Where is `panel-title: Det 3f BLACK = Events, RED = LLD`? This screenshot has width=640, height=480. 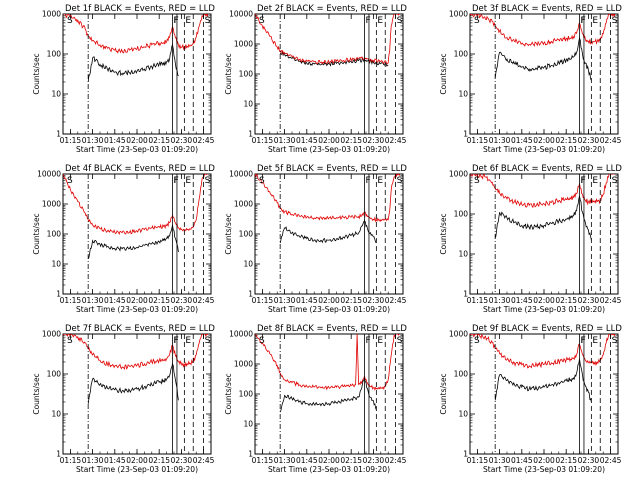 panel-title: Det 3f BLACK = Events, RED = LLD is located at coordinates (547, 9).